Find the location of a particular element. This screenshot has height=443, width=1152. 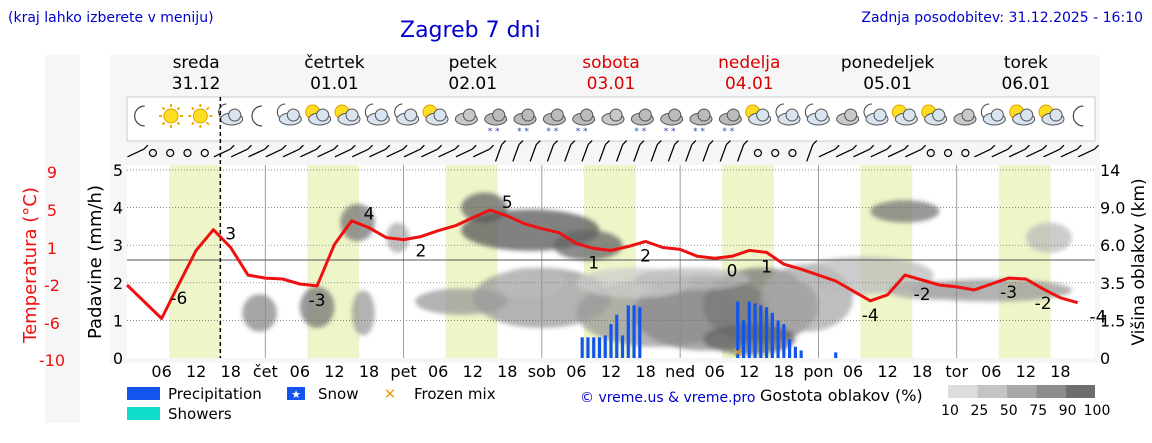

snow-star-icon: ★ is located at coordinates (296, 394).